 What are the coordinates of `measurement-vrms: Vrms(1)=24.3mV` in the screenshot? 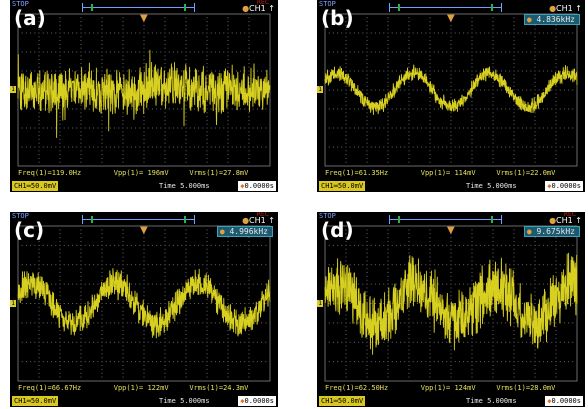 It's located at (219, 388).